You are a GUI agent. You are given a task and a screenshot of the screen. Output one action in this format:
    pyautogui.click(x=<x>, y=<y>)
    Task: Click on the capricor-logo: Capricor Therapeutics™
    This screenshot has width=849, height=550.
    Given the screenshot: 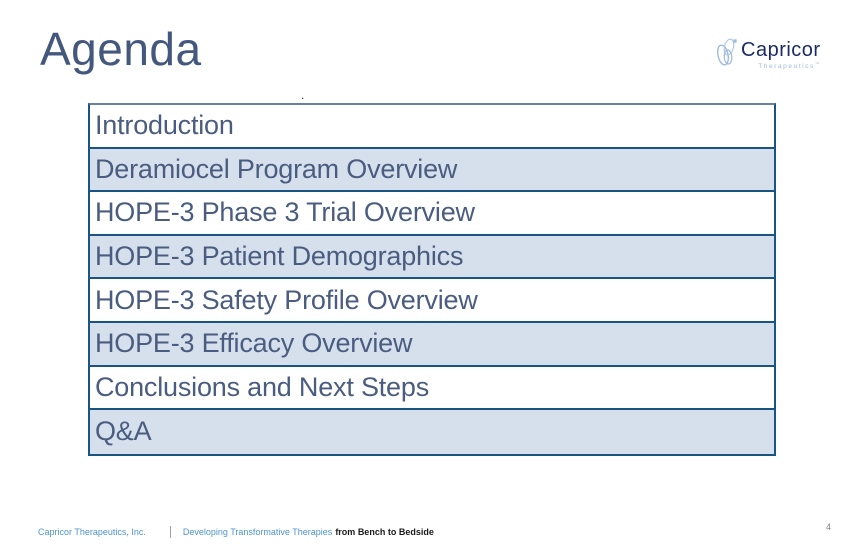 What is the action you would take?
    pyautogui.click(x=771, y=52)
    